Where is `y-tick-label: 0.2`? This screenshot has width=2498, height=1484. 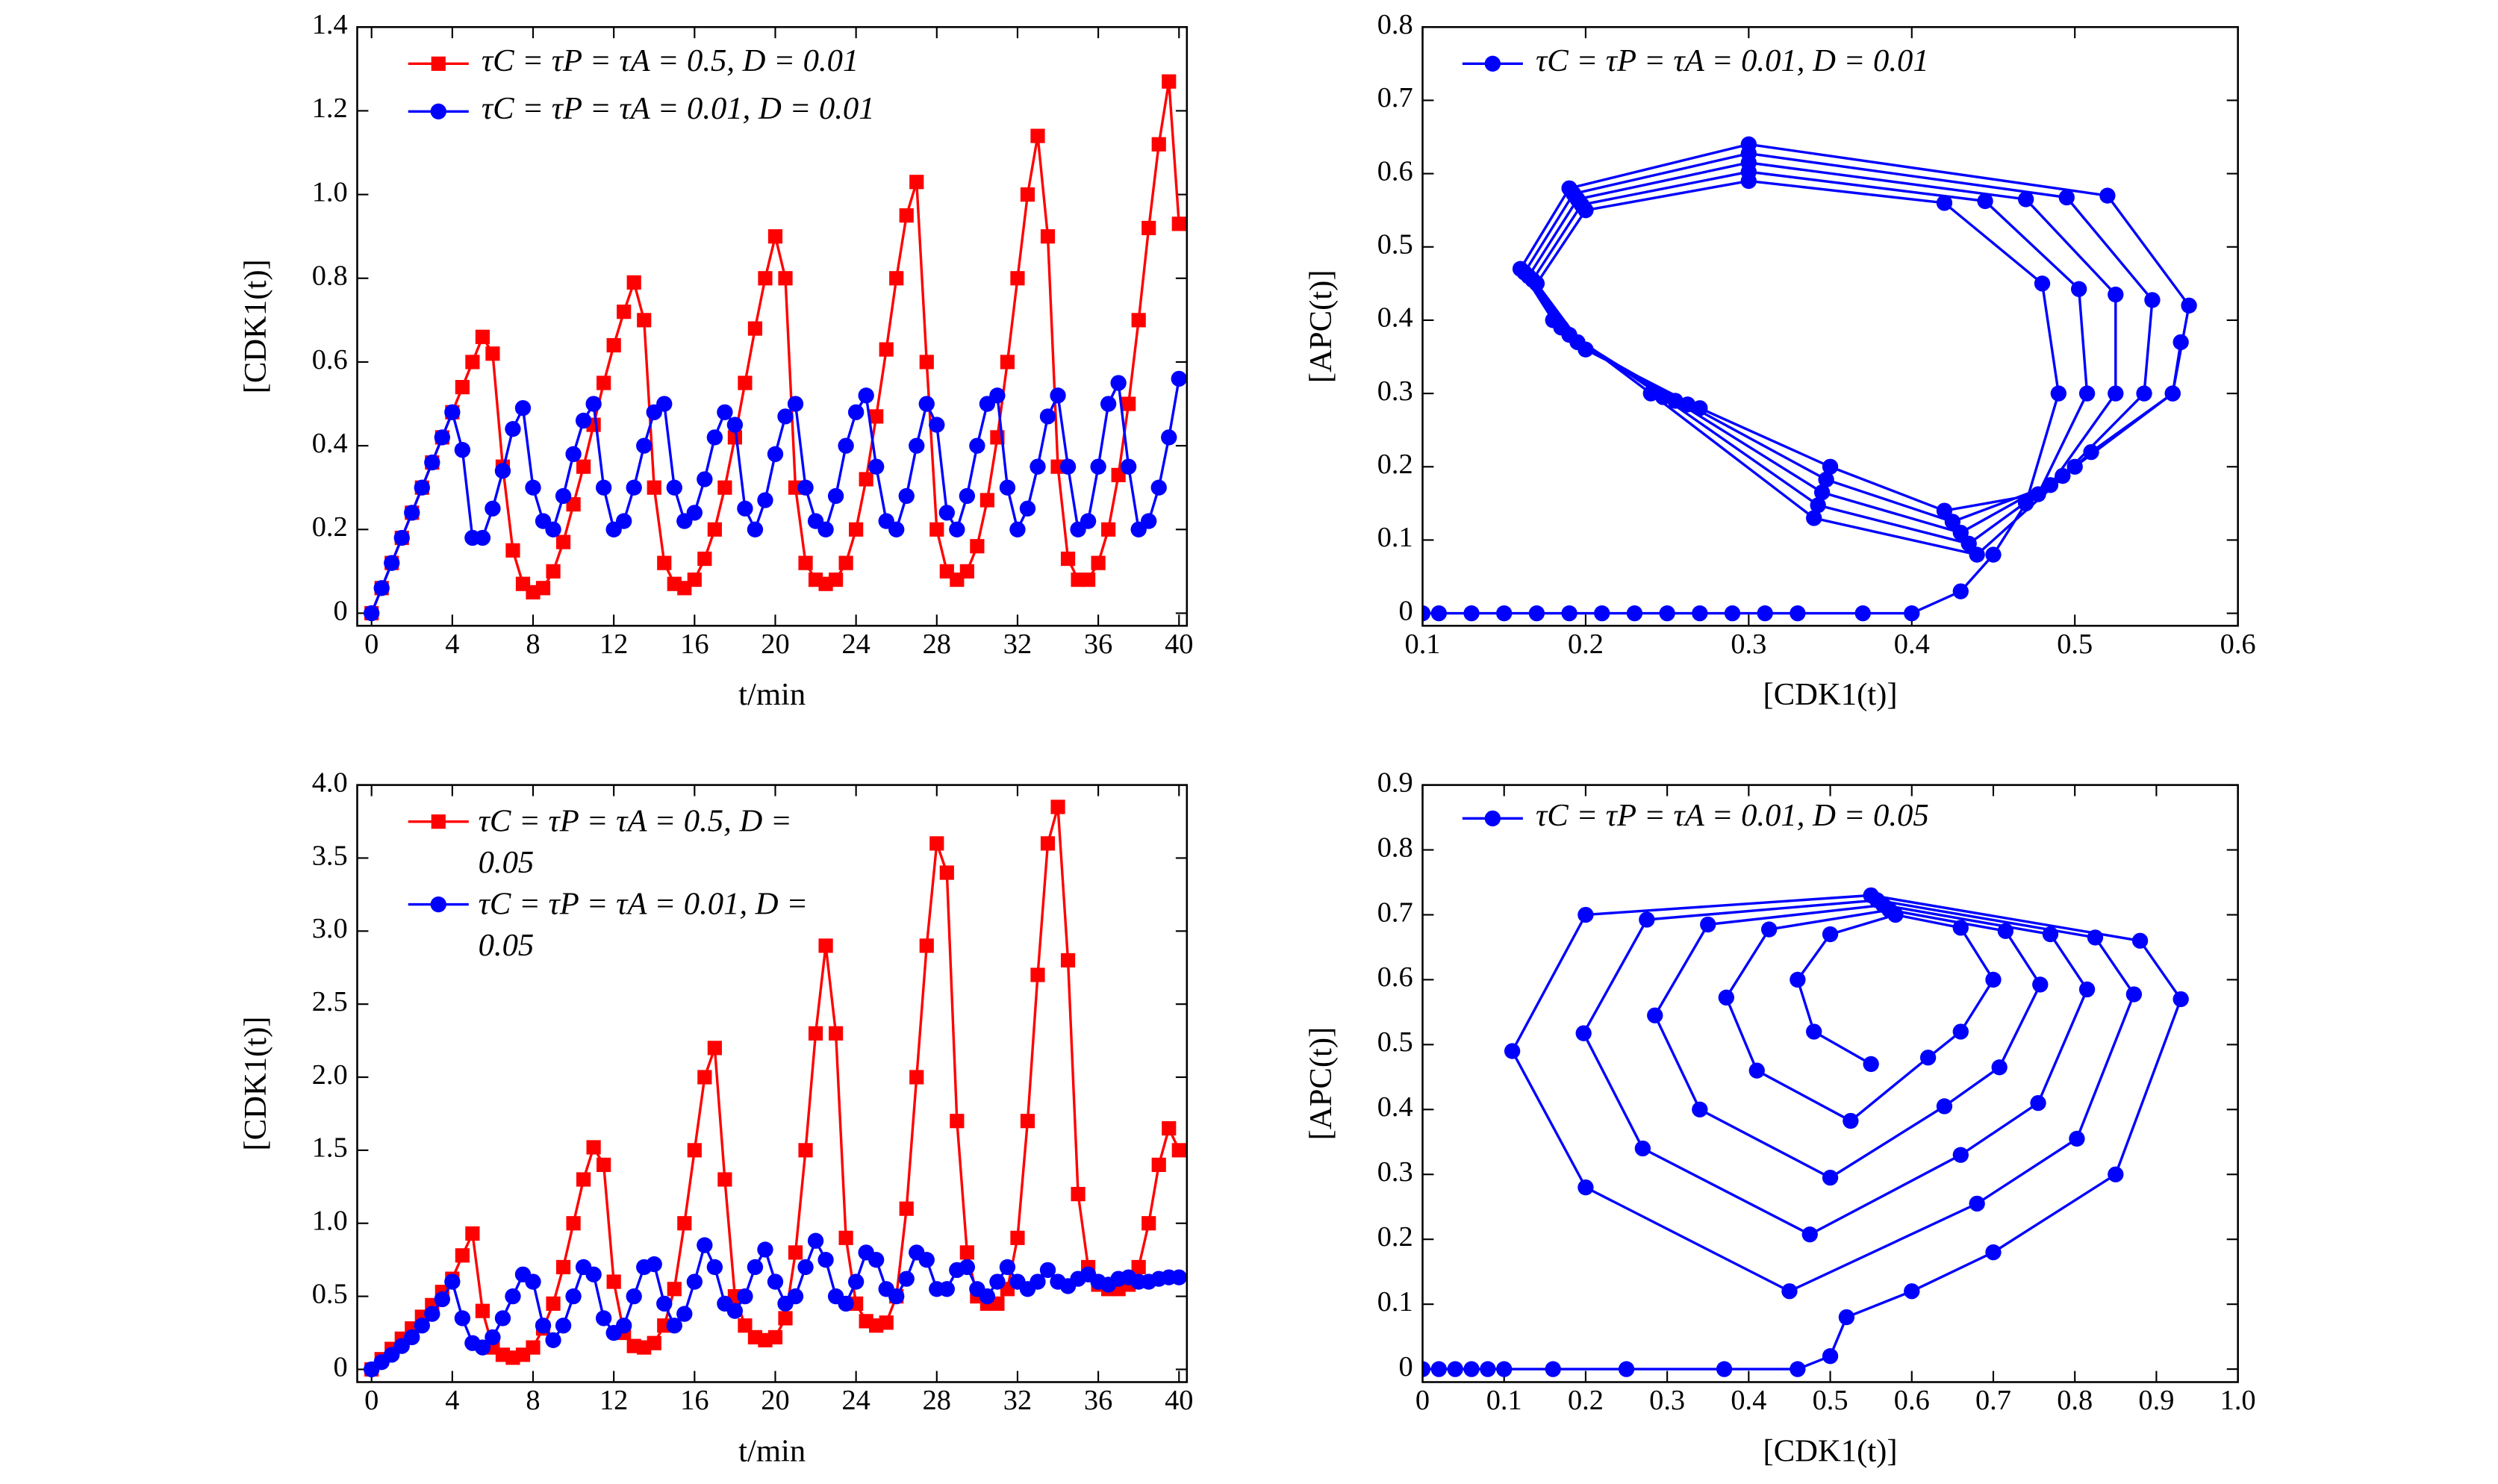 y-tick-label: 0.2 is located at coordinates (1395, 464).